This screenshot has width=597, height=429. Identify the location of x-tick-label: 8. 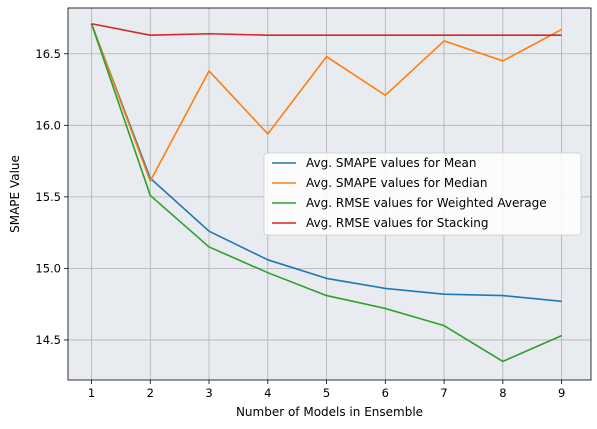
(502, 393).